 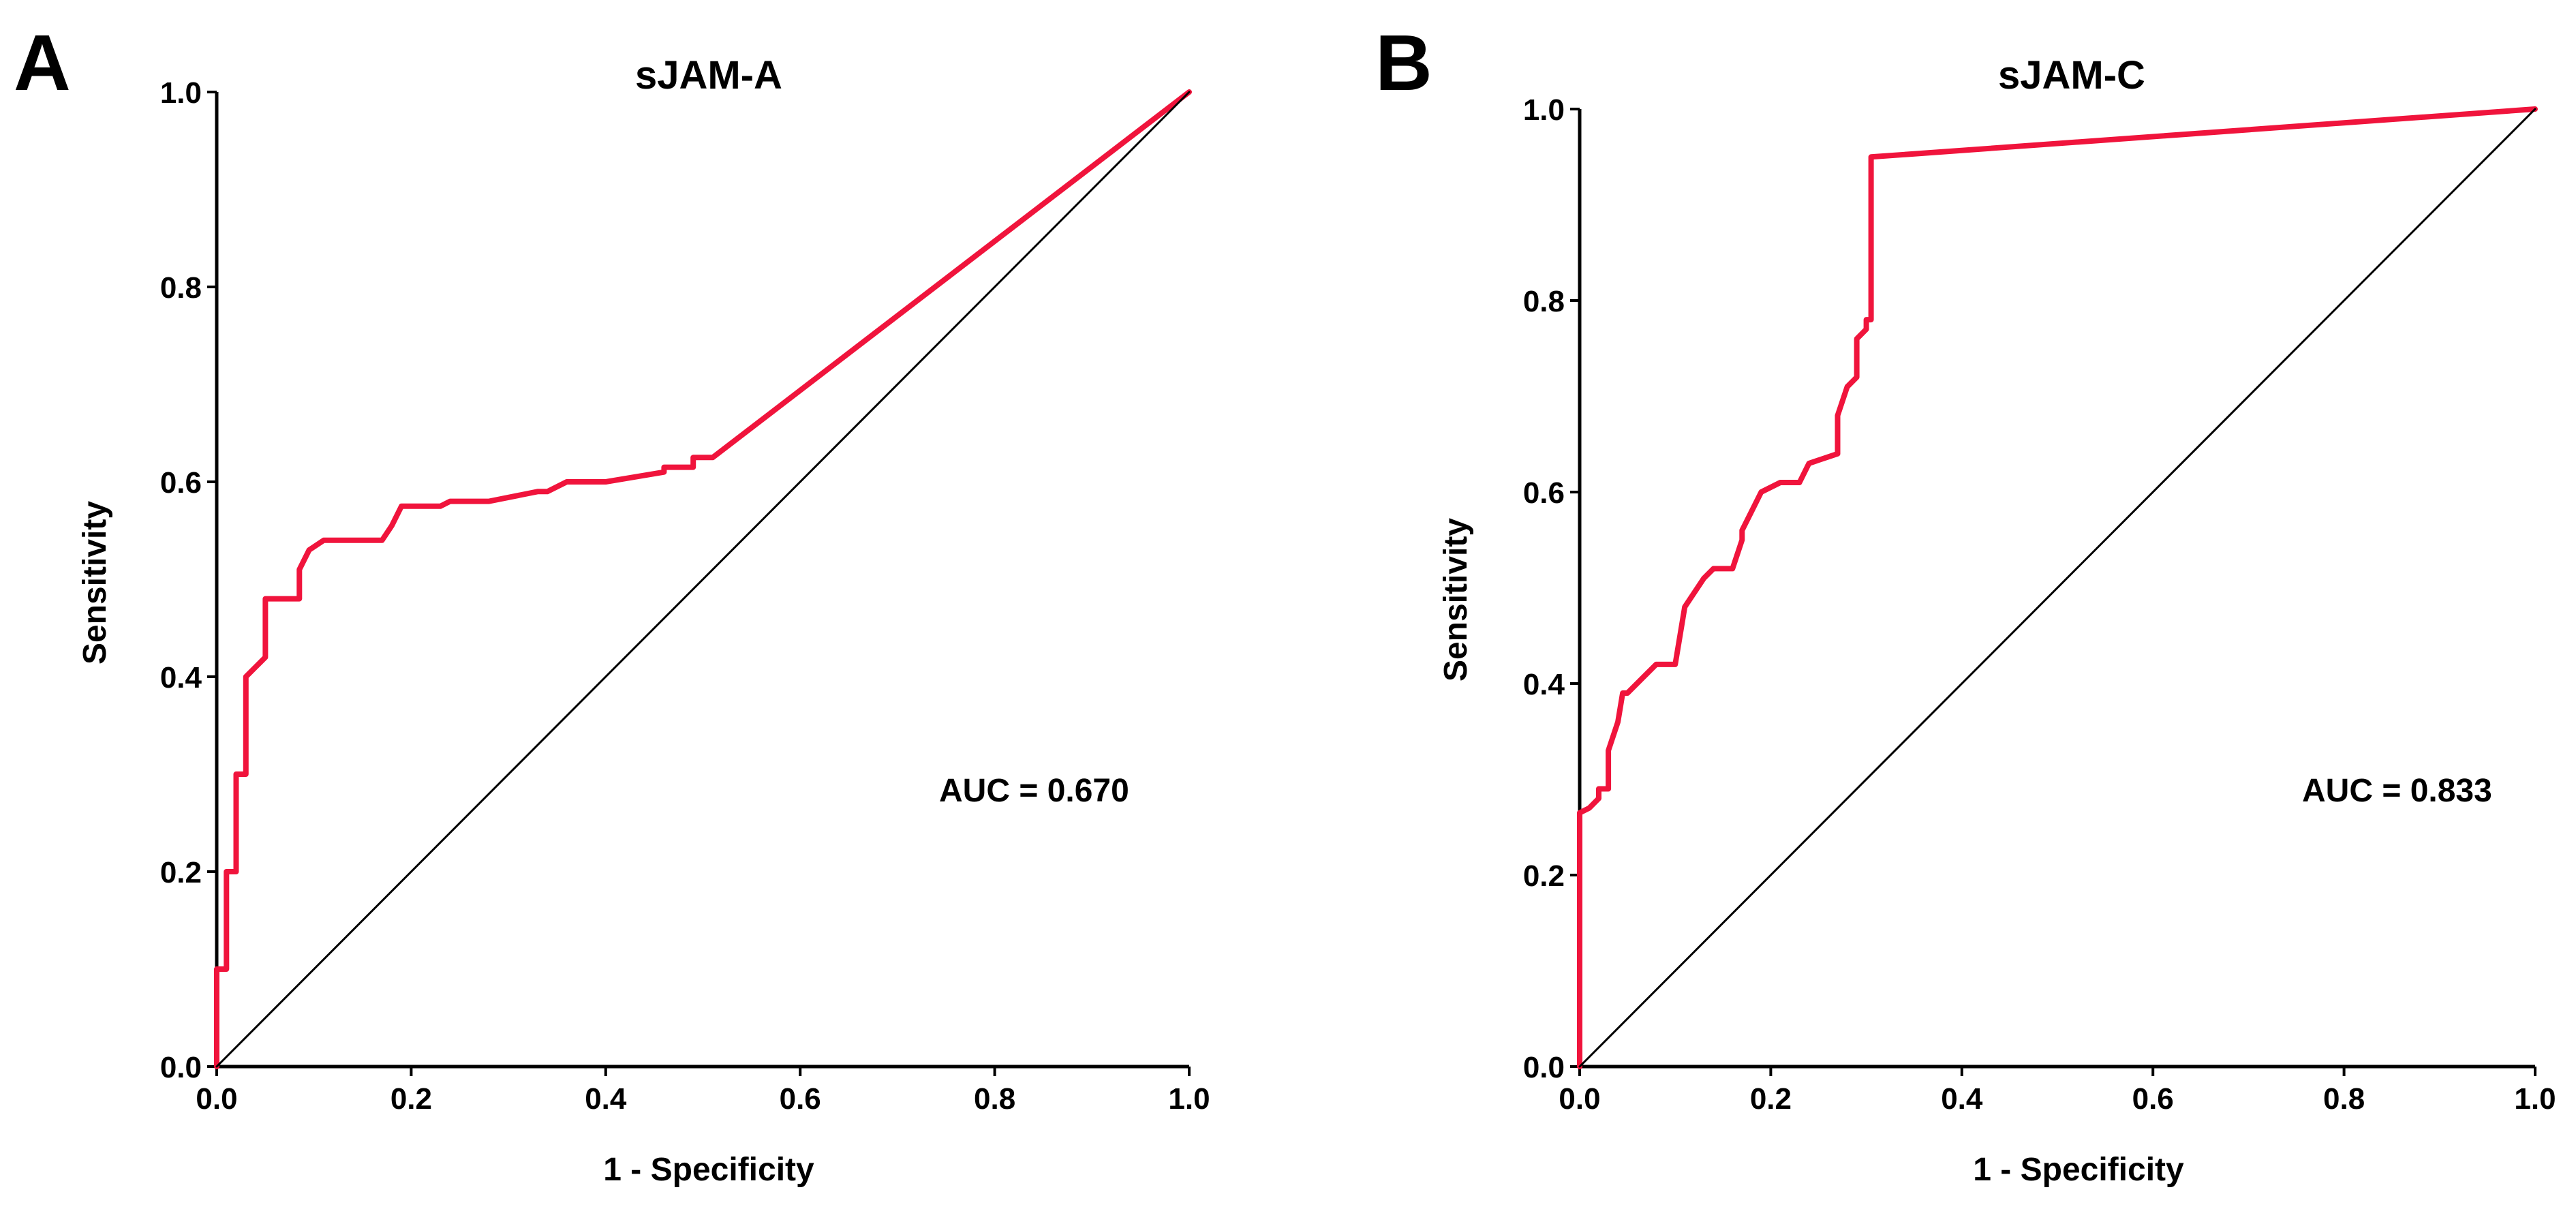 What do you see at coordinates (2535, 1099) in the screenshot?
I see `x-tick-label-b: 1.0` at bounding box center [2535, 1099].